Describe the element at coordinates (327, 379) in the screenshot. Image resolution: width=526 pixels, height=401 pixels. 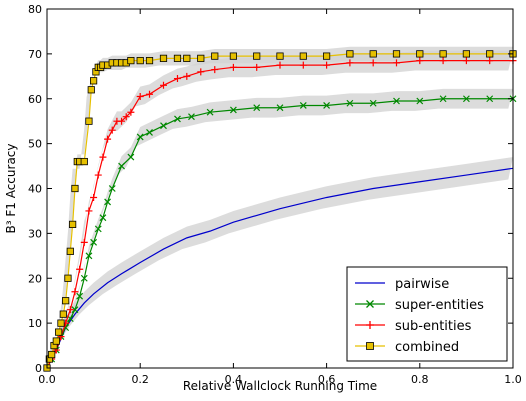
I see `x-tick-label: 0.6` at that location.